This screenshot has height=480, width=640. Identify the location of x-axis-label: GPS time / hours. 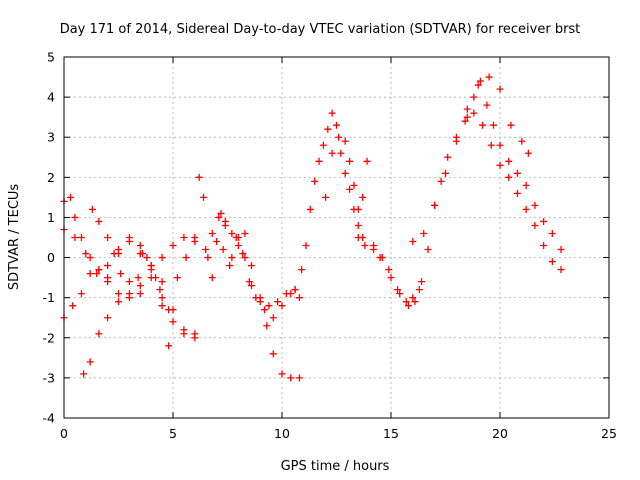
(335, 466).